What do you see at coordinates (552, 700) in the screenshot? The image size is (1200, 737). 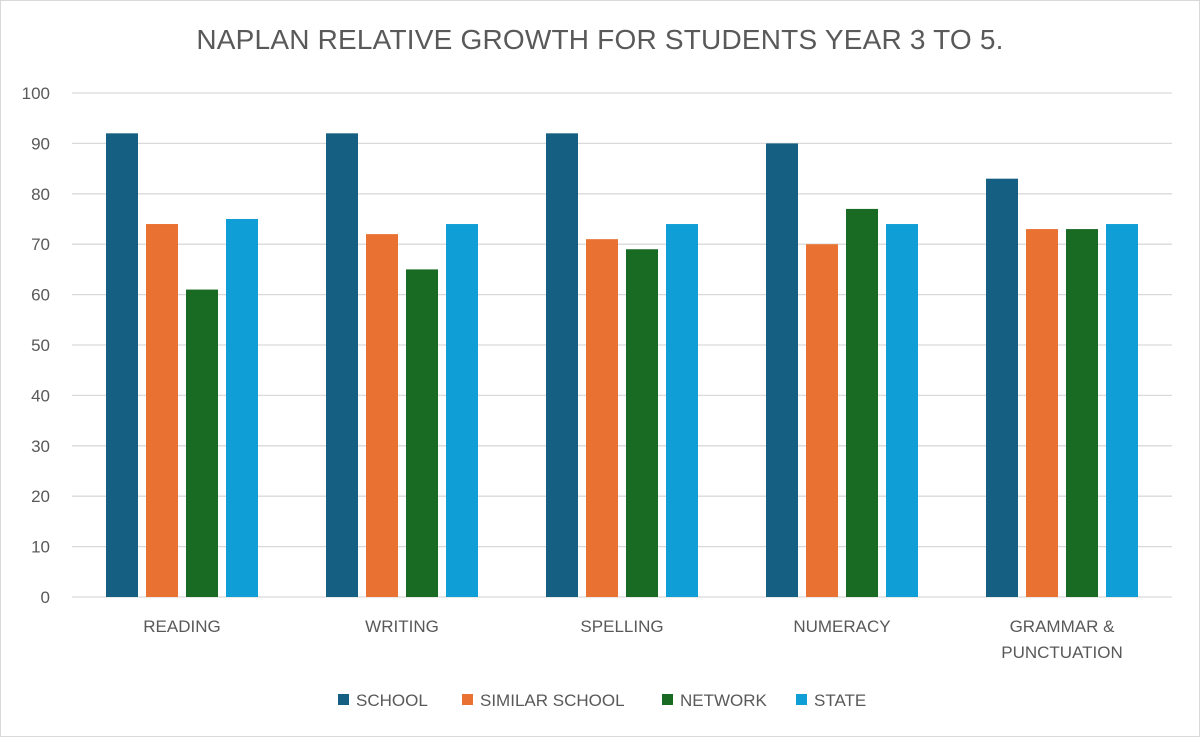 I see `legend-label: SIMILAR SCHOOL` at bounding box center [552, 700].